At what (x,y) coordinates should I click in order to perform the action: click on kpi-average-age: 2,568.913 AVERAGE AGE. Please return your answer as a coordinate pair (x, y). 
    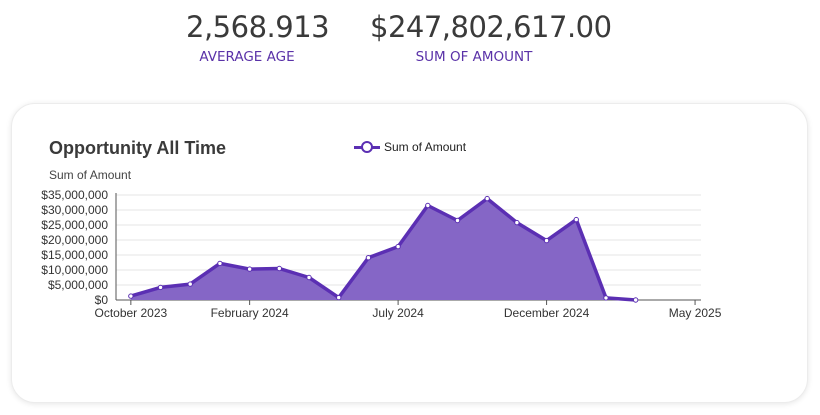
    Looking at the image, I should click on (258, 37).